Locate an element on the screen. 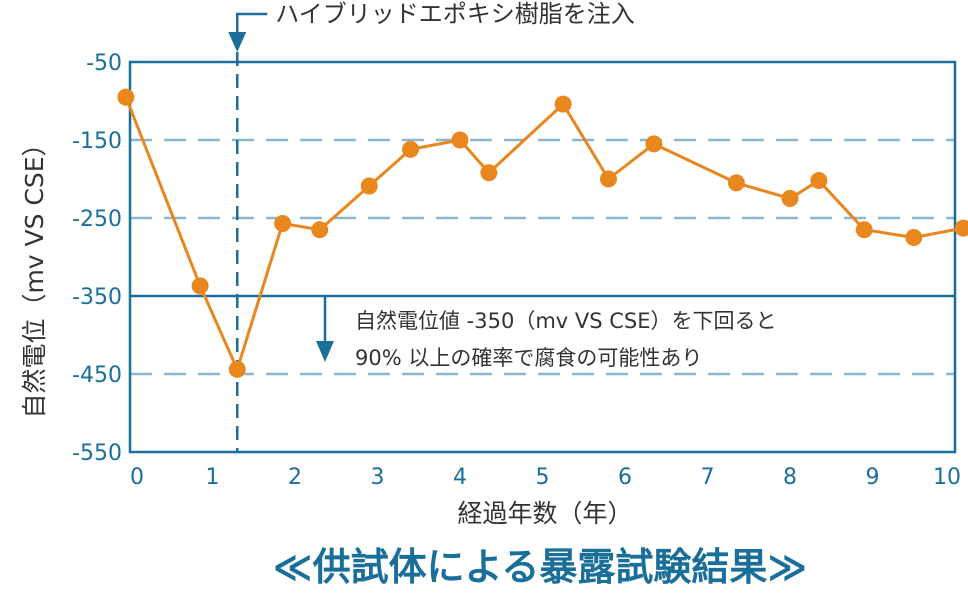  injection-label: ハイブリッドエポキシ樹脂を注入 is located at coordinates (455, 14).